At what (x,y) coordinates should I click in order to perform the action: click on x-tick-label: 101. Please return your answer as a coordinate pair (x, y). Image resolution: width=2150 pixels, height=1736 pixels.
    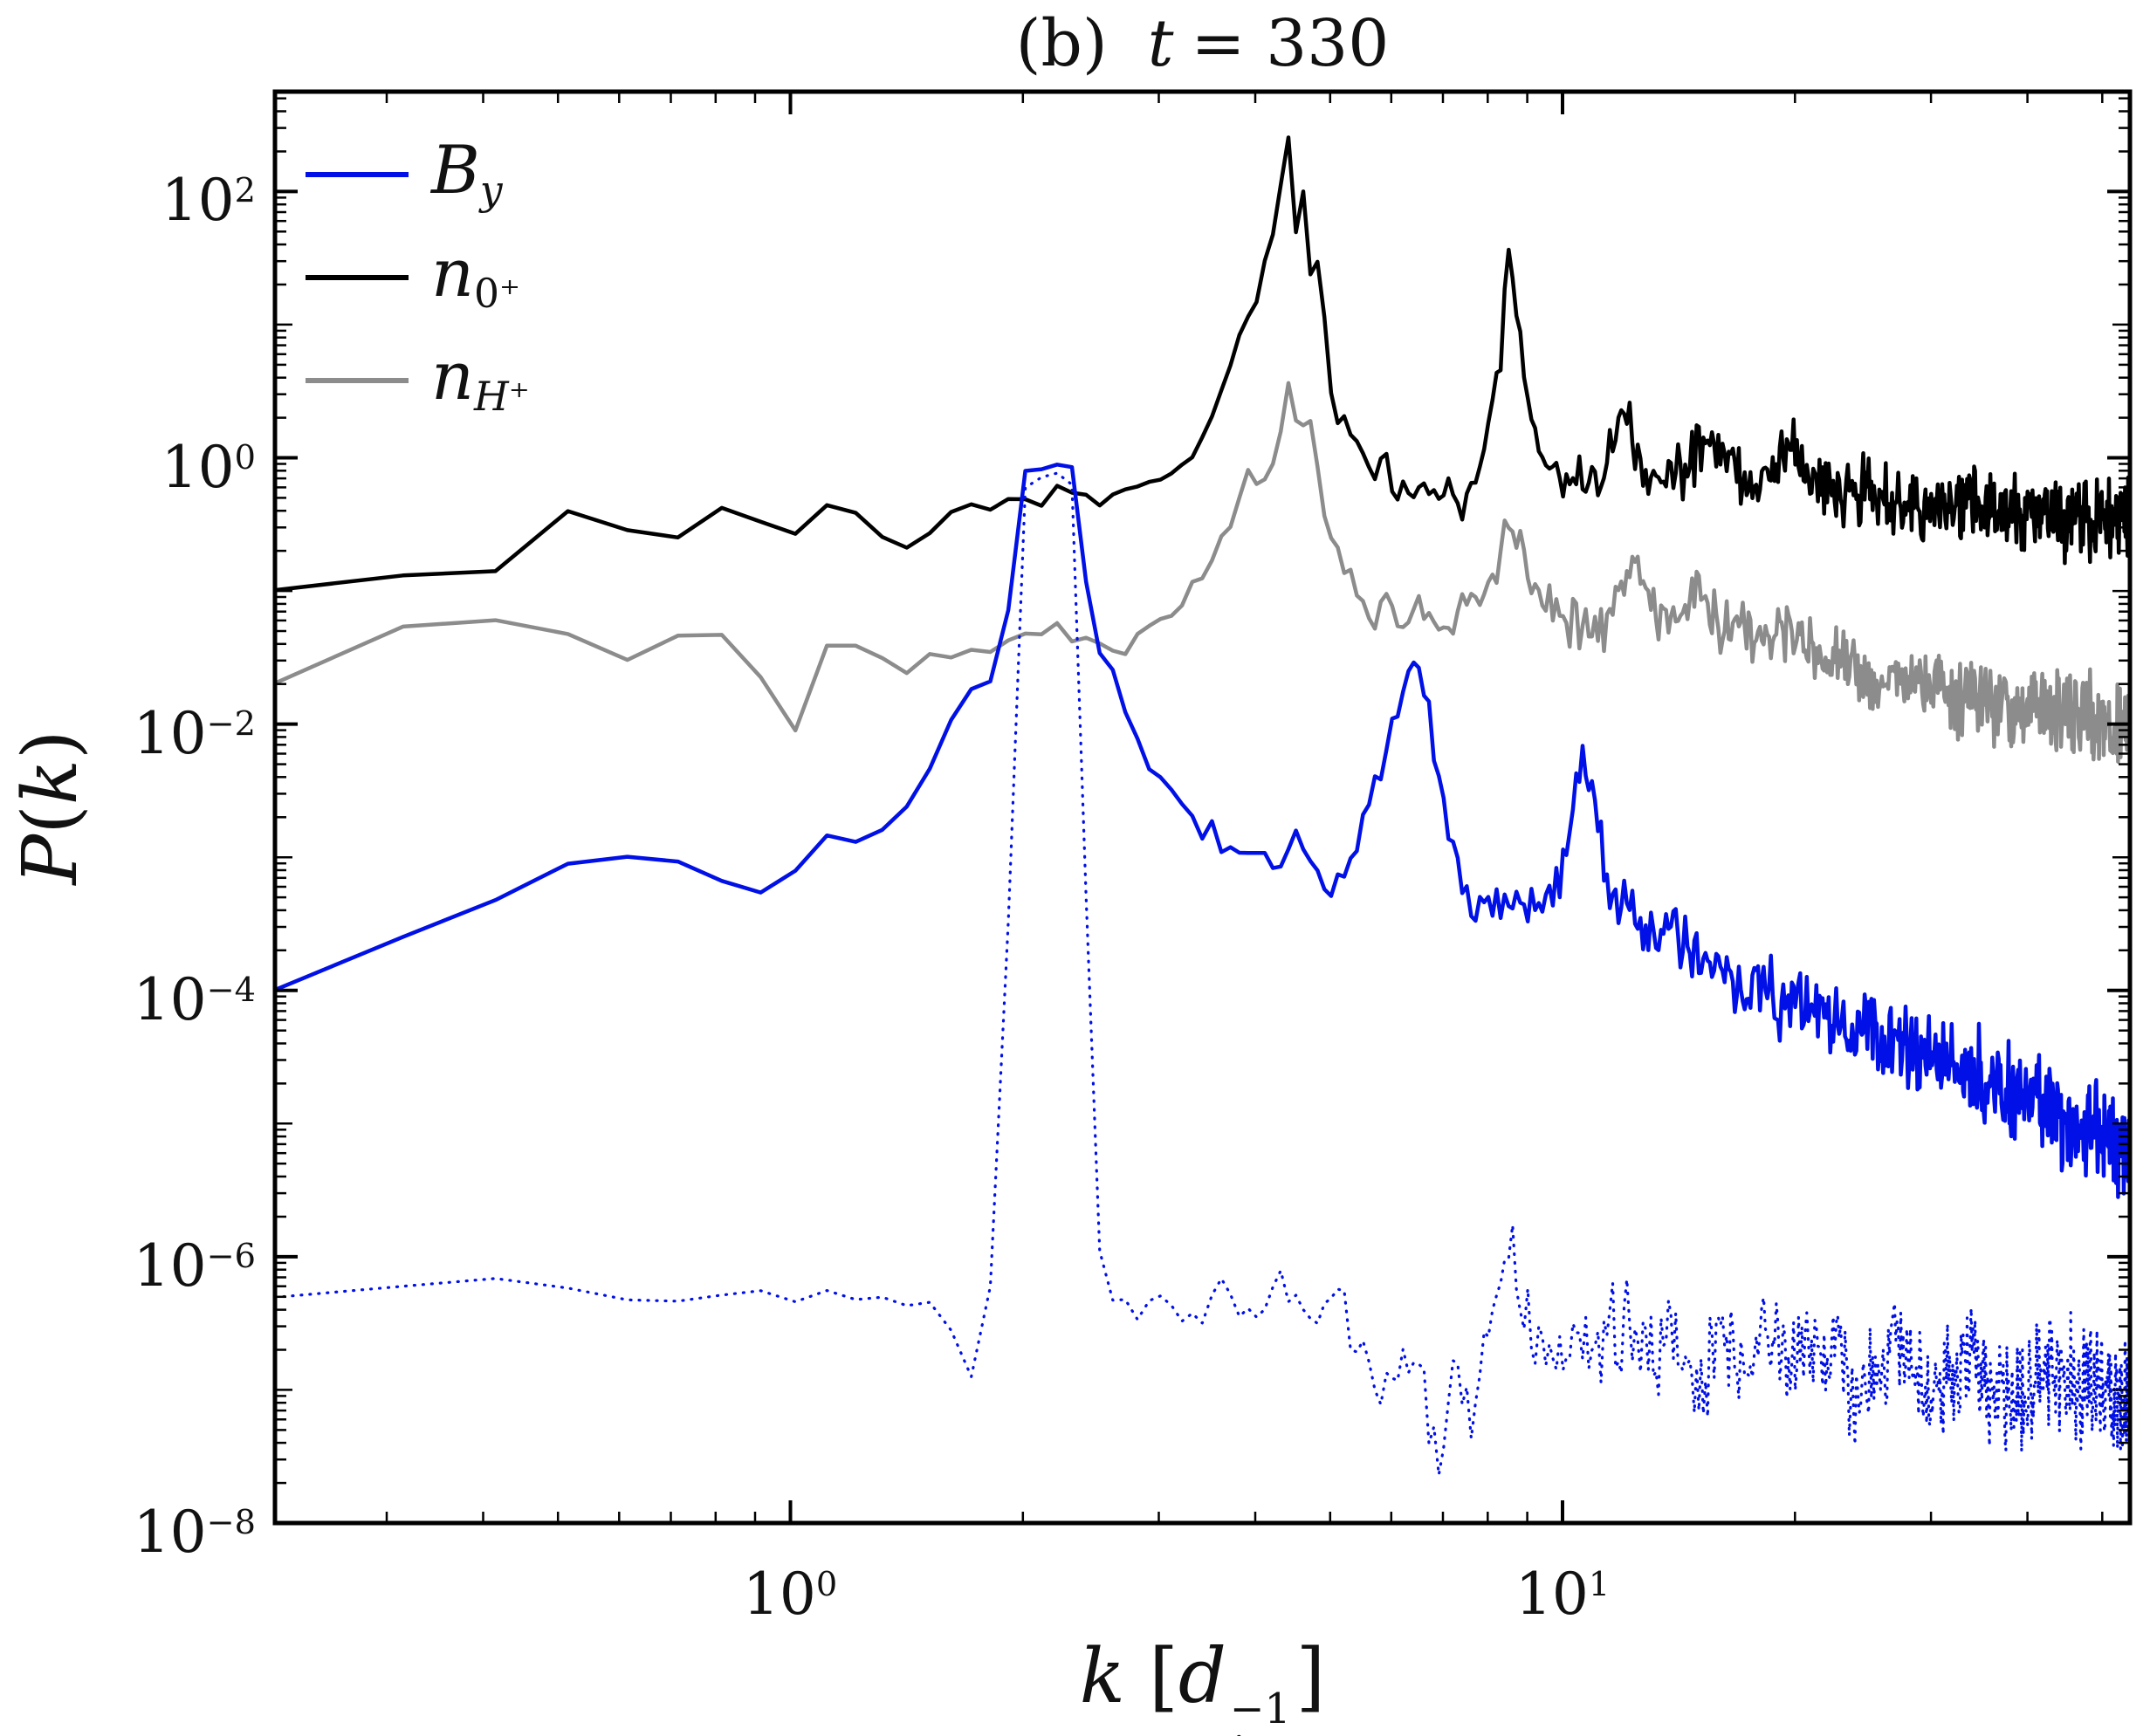
    Looking at the image, I should click on (1563, 1595).